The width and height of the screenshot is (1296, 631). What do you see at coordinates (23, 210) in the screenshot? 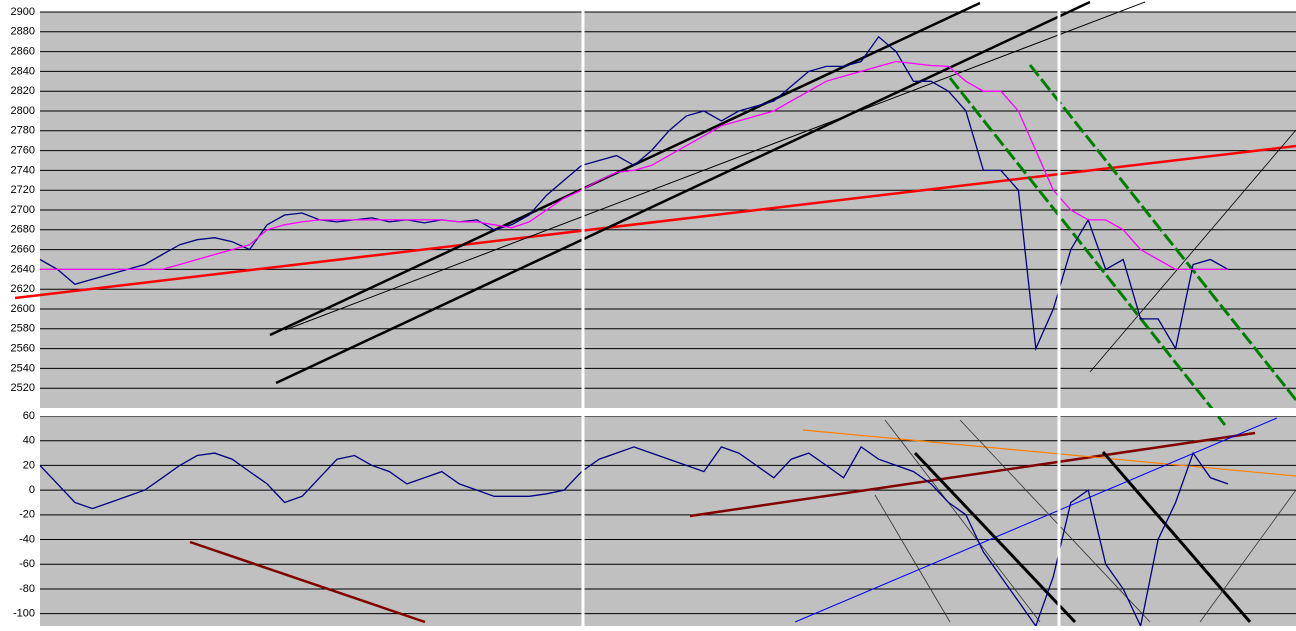
I see `y-tick-label: 2700` at bounding box center [23, 210].